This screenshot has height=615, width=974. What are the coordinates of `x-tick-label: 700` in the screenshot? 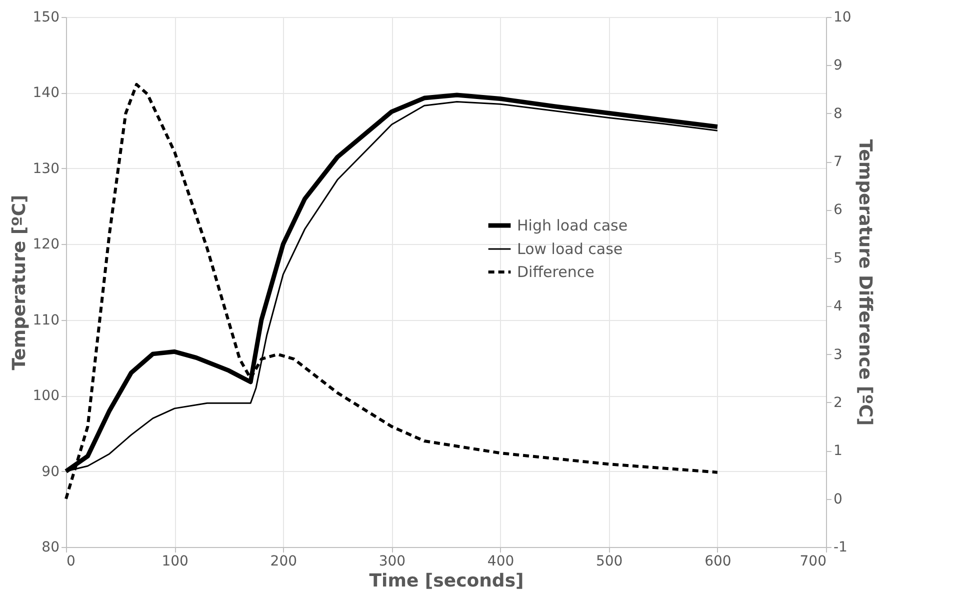 It's located at (813, 562).